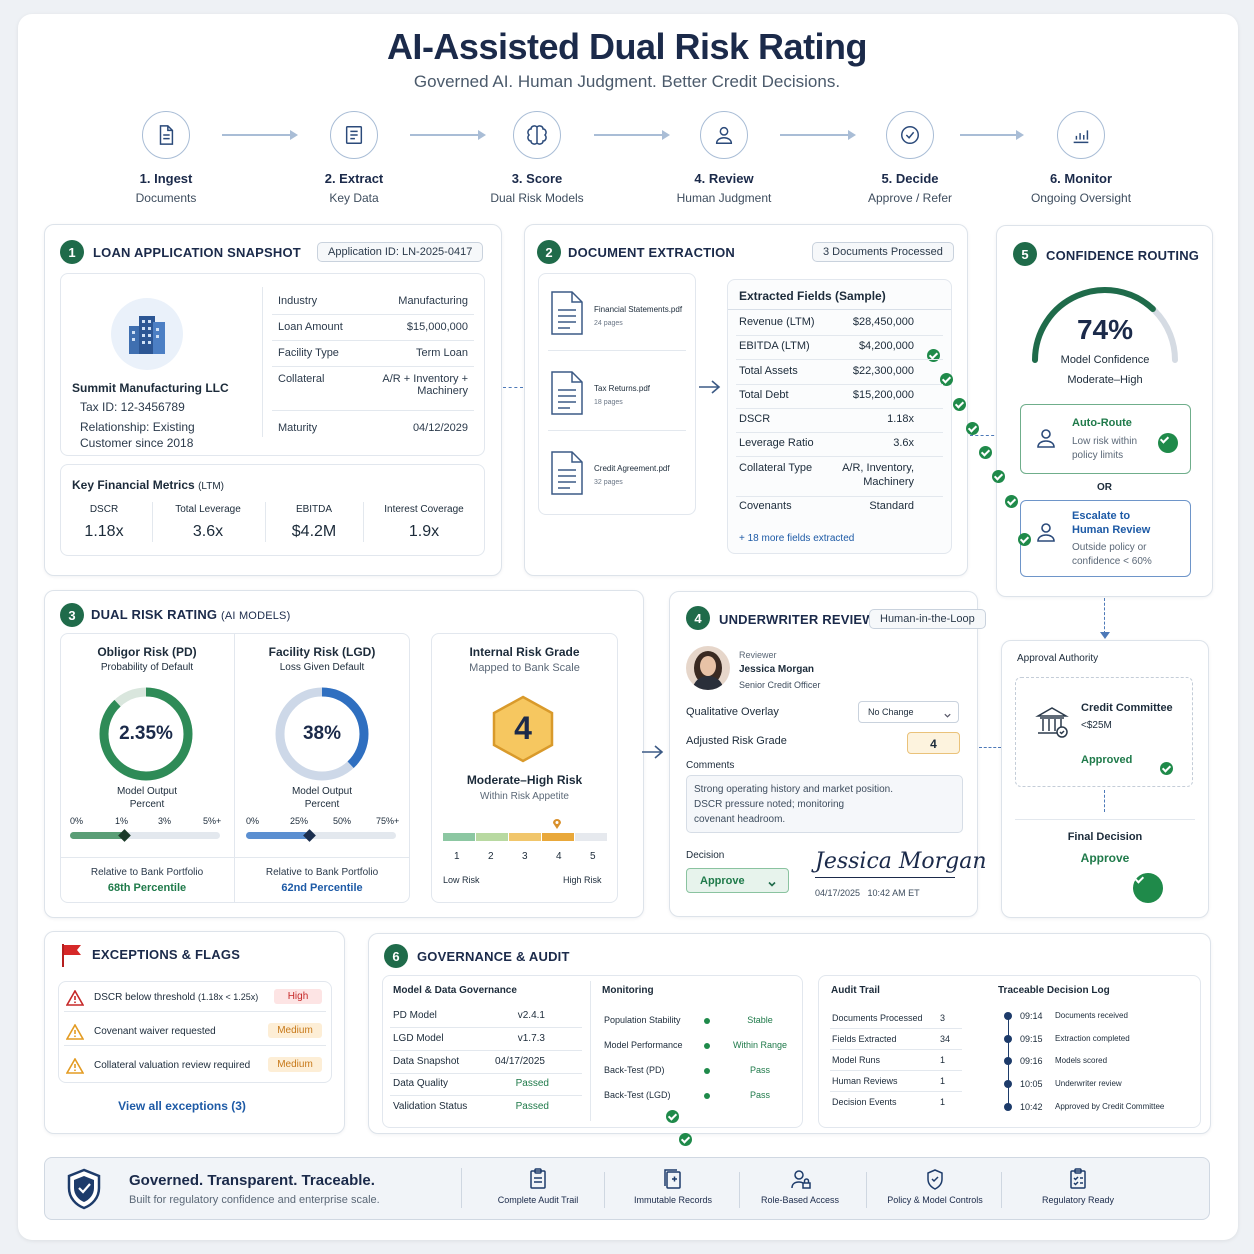  What do you see at coordinates (883, 371) in the screenshot?
I see `extracted-field-value: $22,300,000` at bounding box center [883, 371].